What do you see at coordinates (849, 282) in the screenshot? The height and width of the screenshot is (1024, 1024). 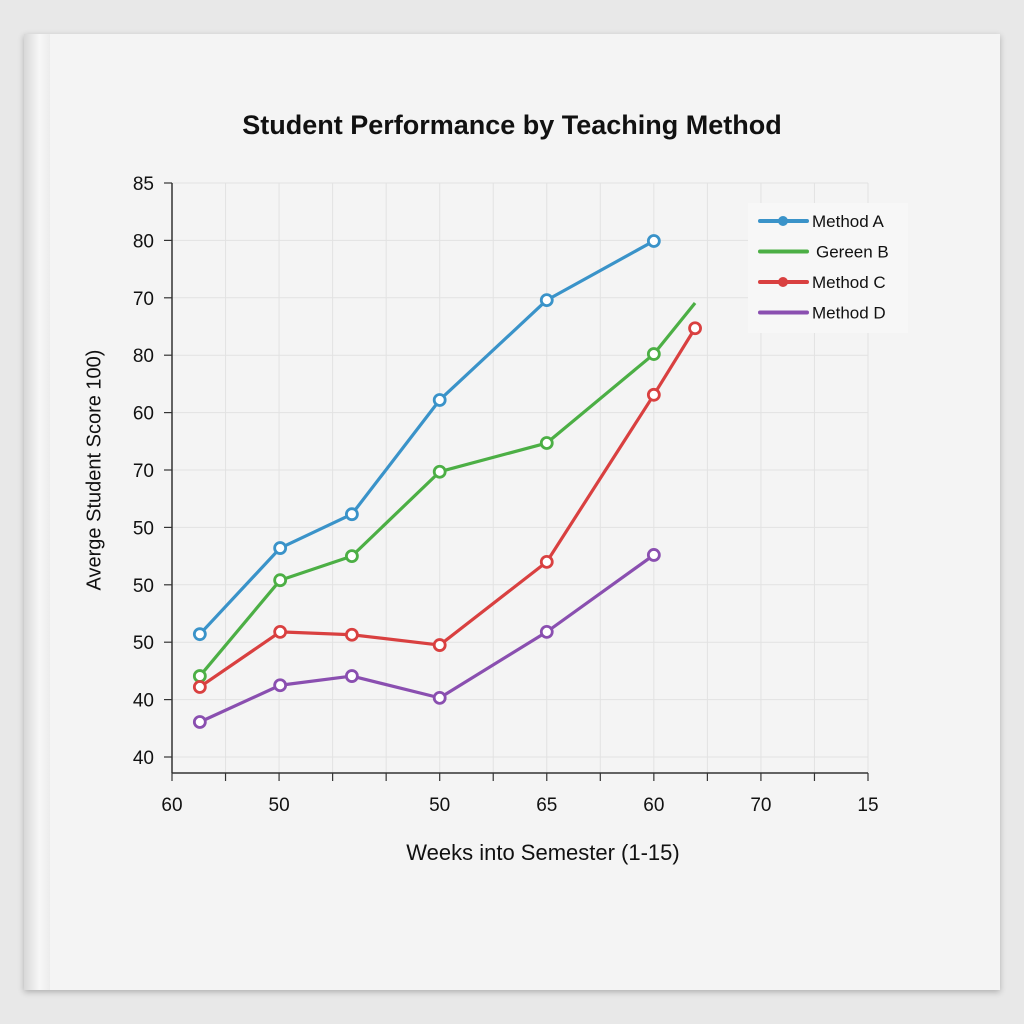 I see `legend-label: Method C` at bounding box center [849, 282].